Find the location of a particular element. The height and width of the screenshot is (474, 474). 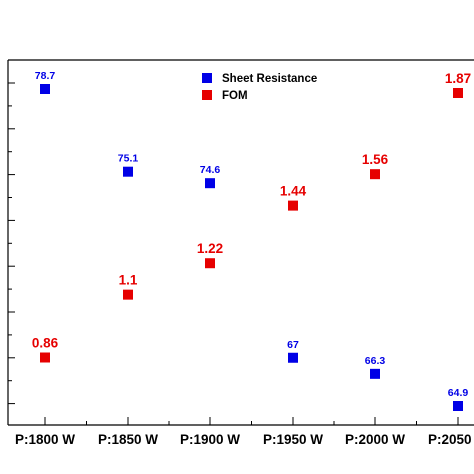

x-tick-label: P:1800 W is located at coordinates (45, 439).